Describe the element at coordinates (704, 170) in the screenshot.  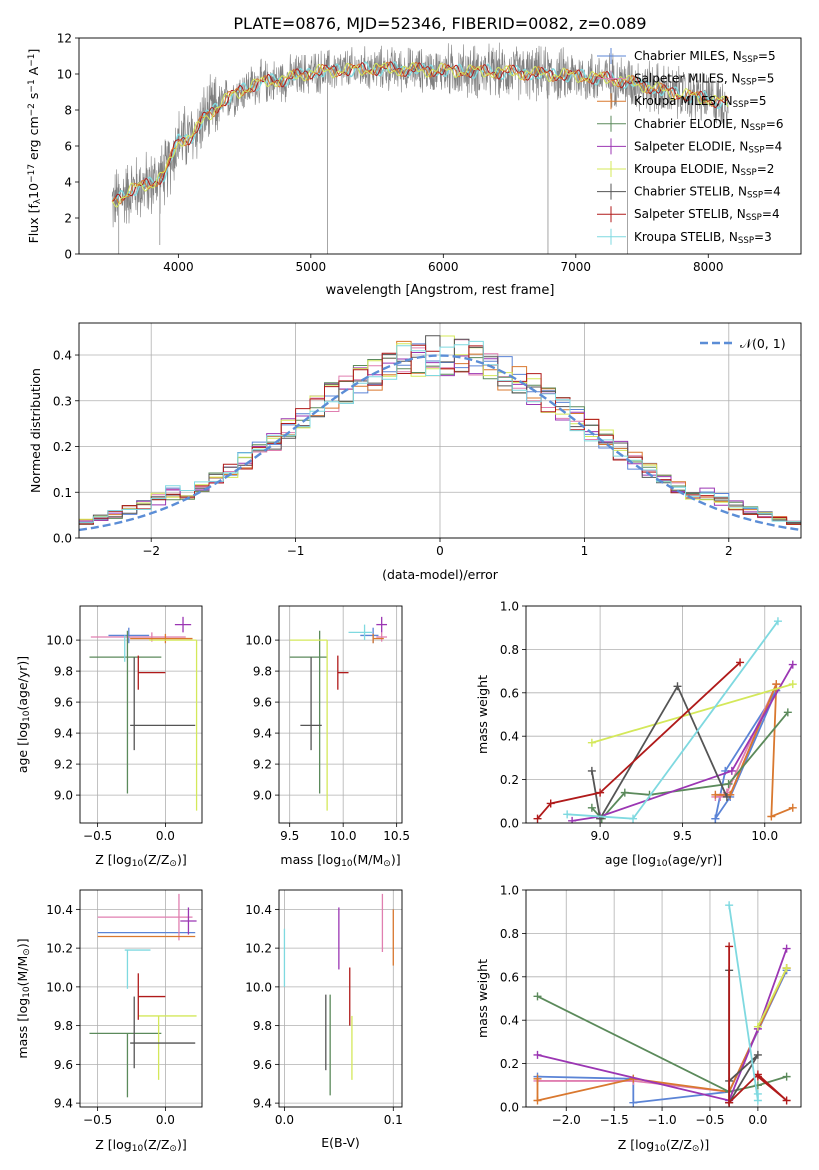
I see `legend-label: Kroupa ELODIE, NSSP=2` at that location.